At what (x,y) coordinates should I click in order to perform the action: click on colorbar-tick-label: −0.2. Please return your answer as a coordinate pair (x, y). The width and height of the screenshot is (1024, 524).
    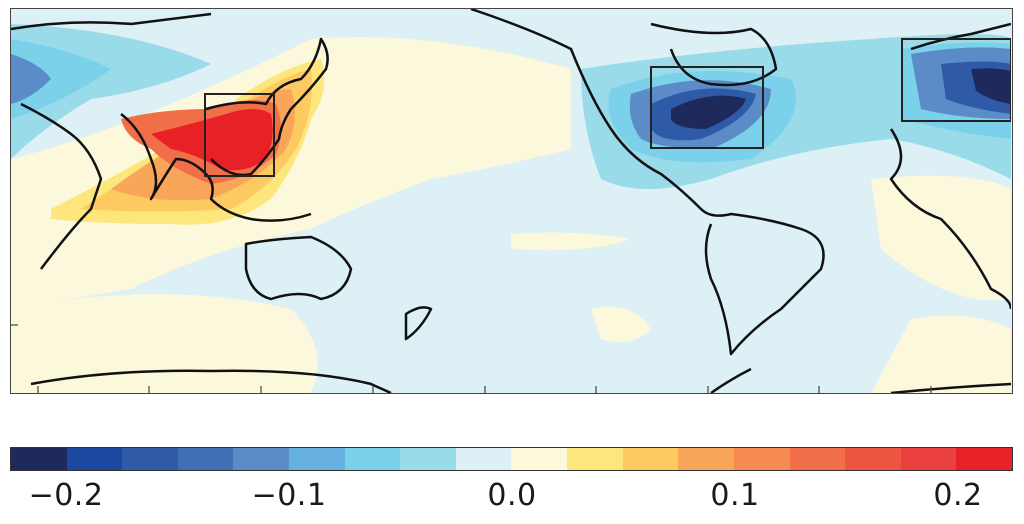
    Looking at the image, I should click on (66, 495).